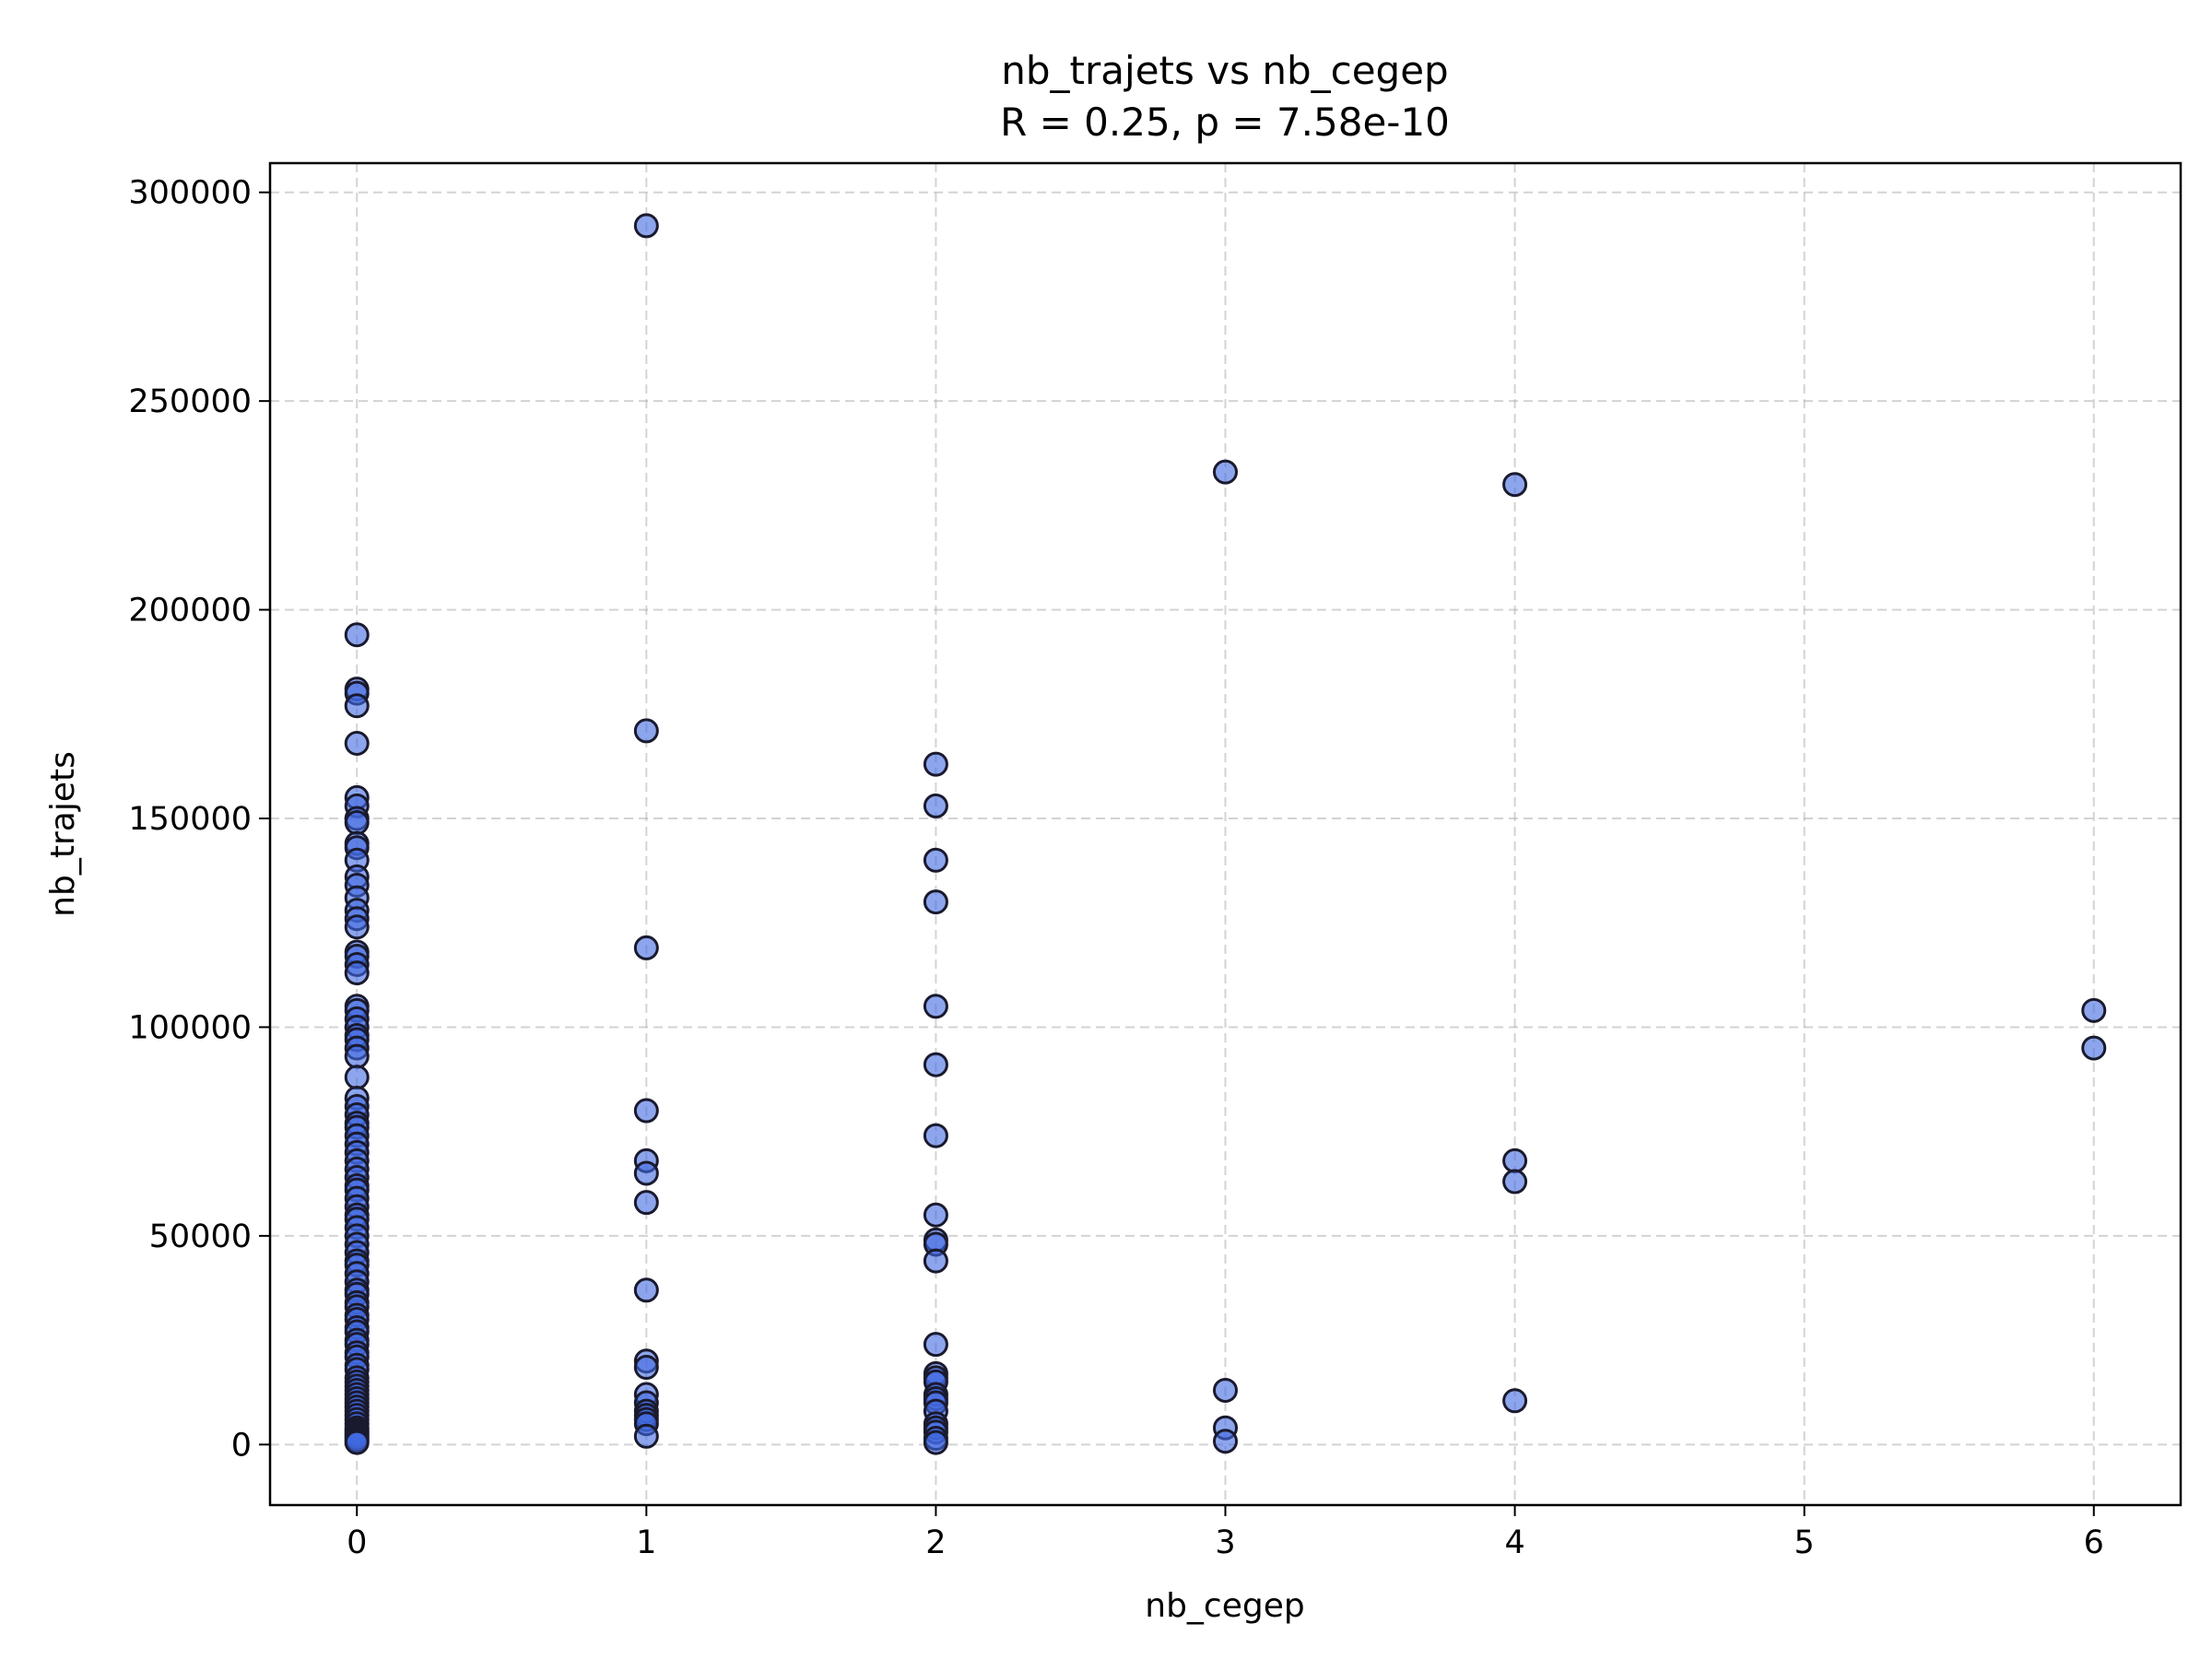 The width and height of the screenshot is (2212, 1659). Describe the element at coordinates (646, 1542) in the screenshot. I see `x-tick-label: 1` at that location.